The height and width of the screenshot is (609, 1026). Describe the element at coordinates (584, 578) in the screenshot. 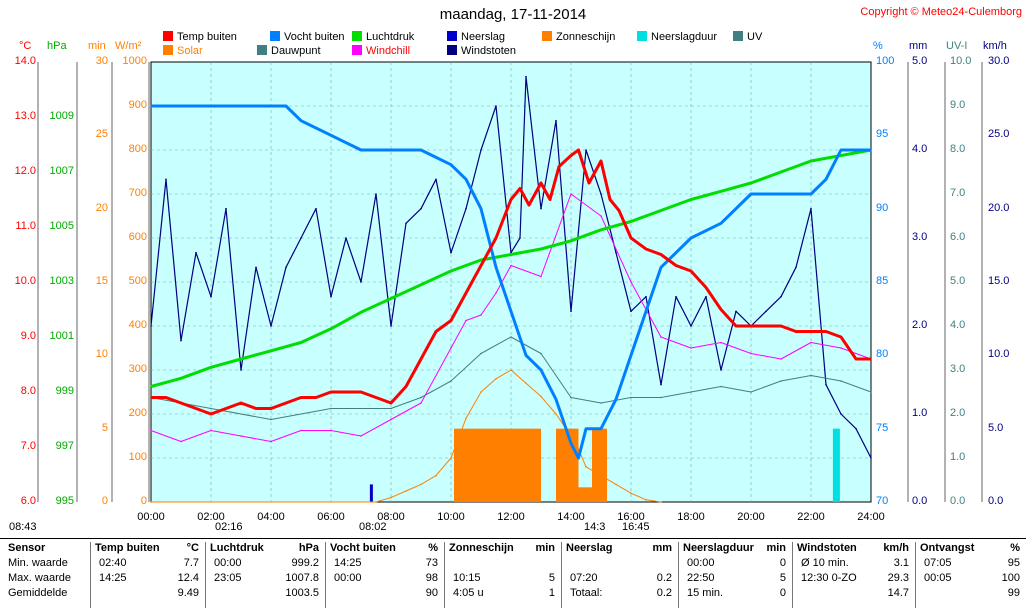

I see `table-cell: 07:20` at that location.